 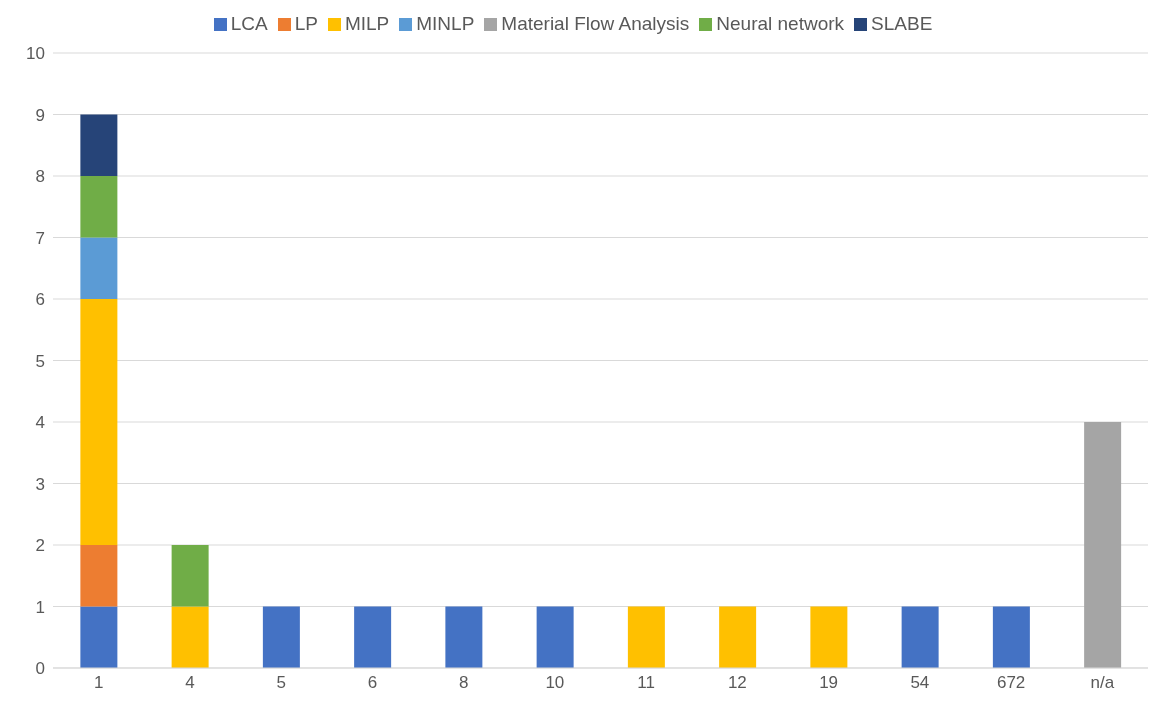 I want to click on legend-label: MILP, so click(x=367, y=23).